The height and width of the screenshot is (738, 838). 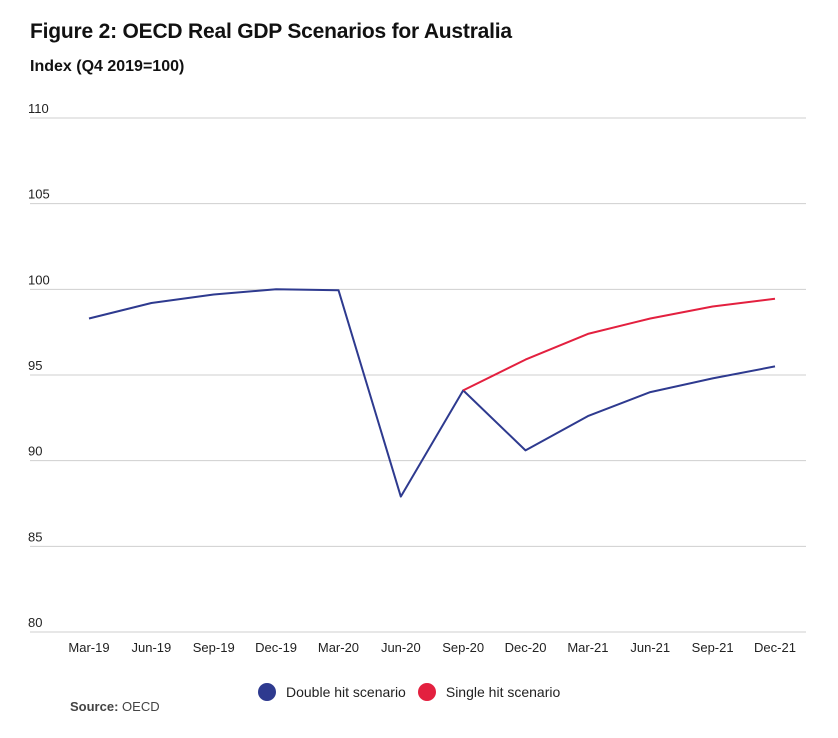 I want to click on legend-label-double-hit: Double hit scenario, so click(x=346, y=692).